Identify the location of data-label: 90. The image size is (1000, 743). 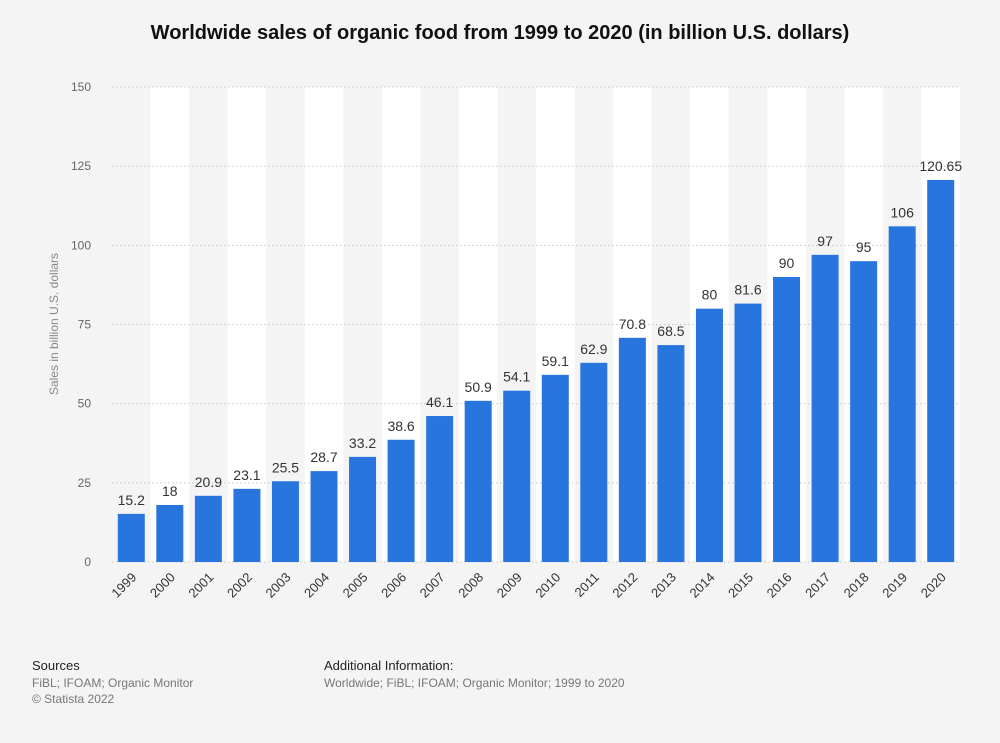
(787, 263).